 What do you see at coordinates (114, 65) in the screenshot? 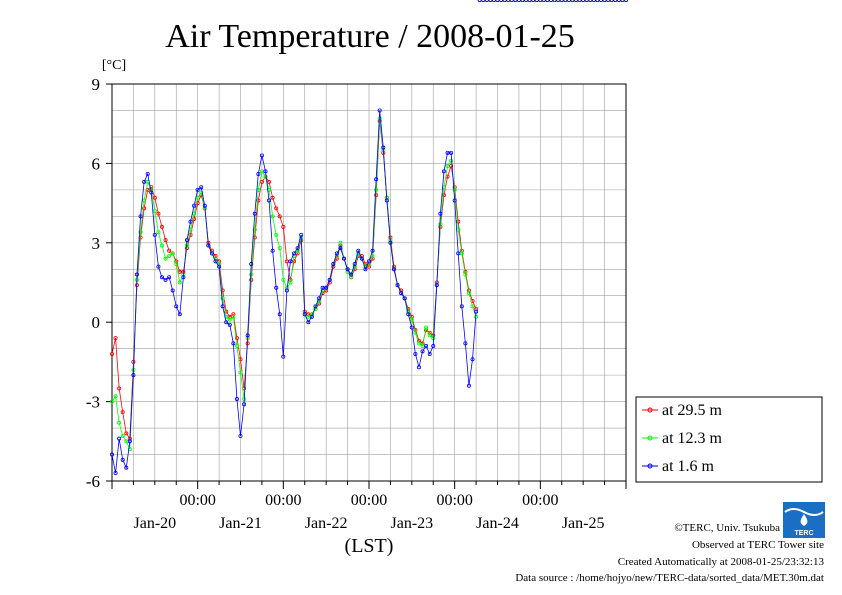
I see `y-axis-label: [°C]` at bounding box center [114, 65].